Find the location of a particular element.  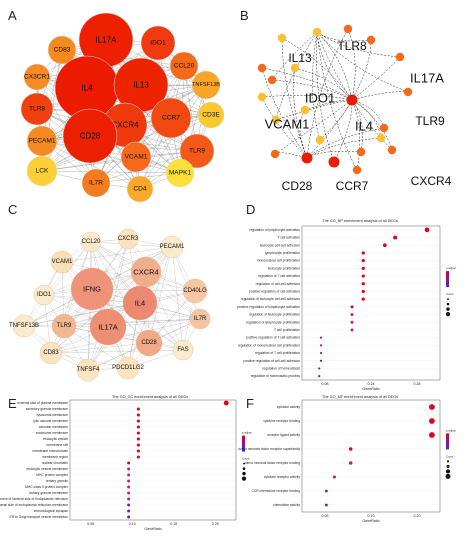

term-label-e-13: tertiary granule is located at coordinates (57, 481).